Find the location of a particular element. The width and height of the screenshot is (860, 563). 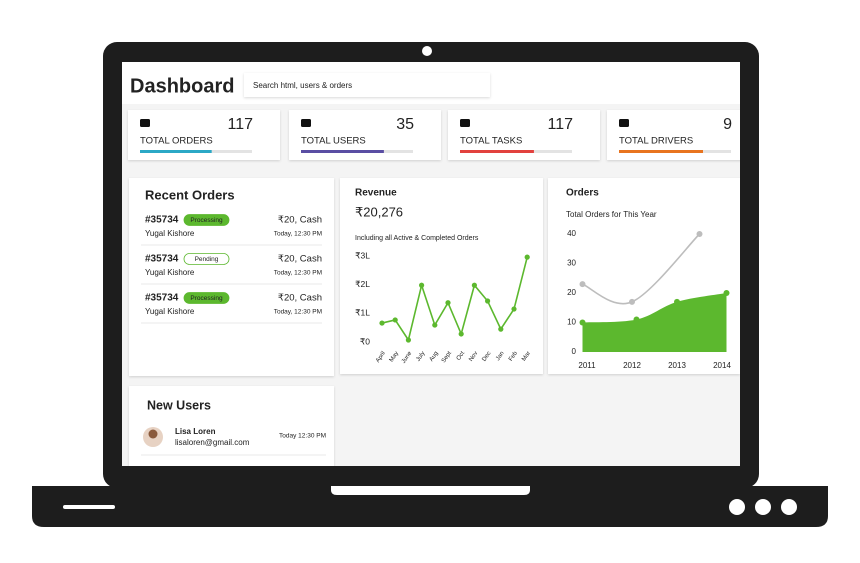

search-box is located at coordinates (367, 85).